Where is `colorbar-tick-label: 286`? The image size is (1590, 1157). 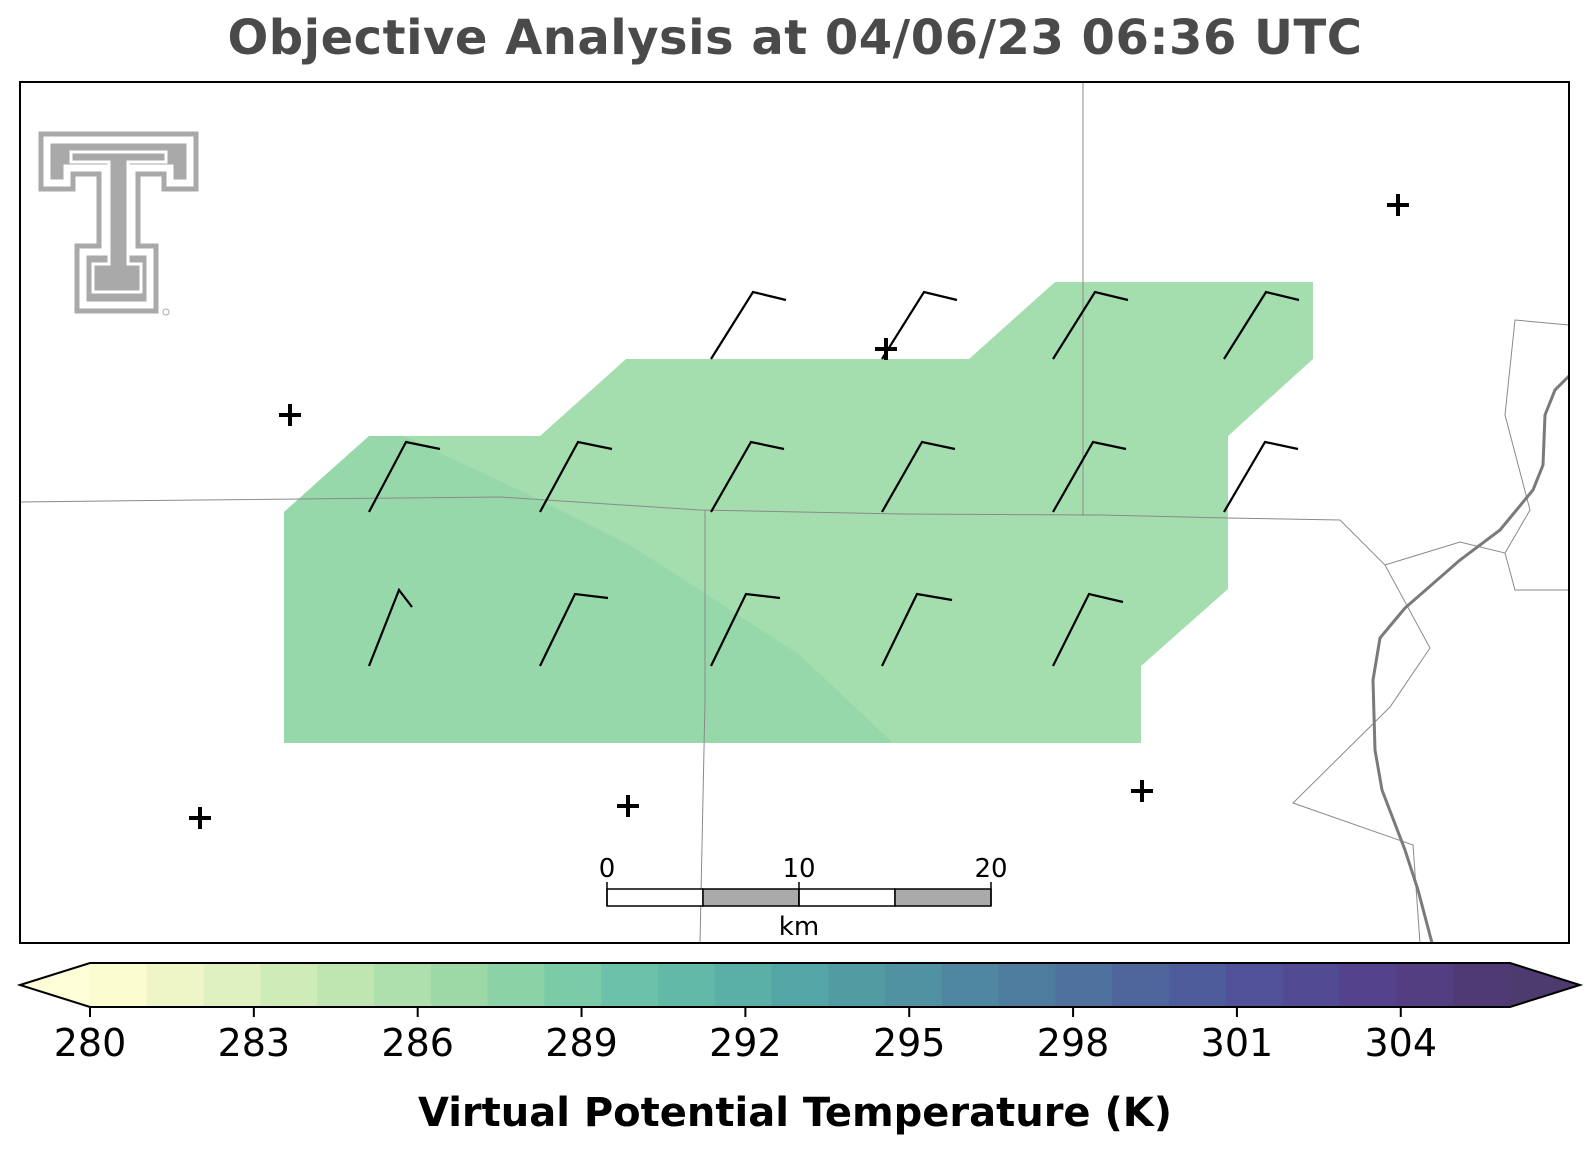
colorbar-tick-label: 286 is located at coordinates (417, 1043).